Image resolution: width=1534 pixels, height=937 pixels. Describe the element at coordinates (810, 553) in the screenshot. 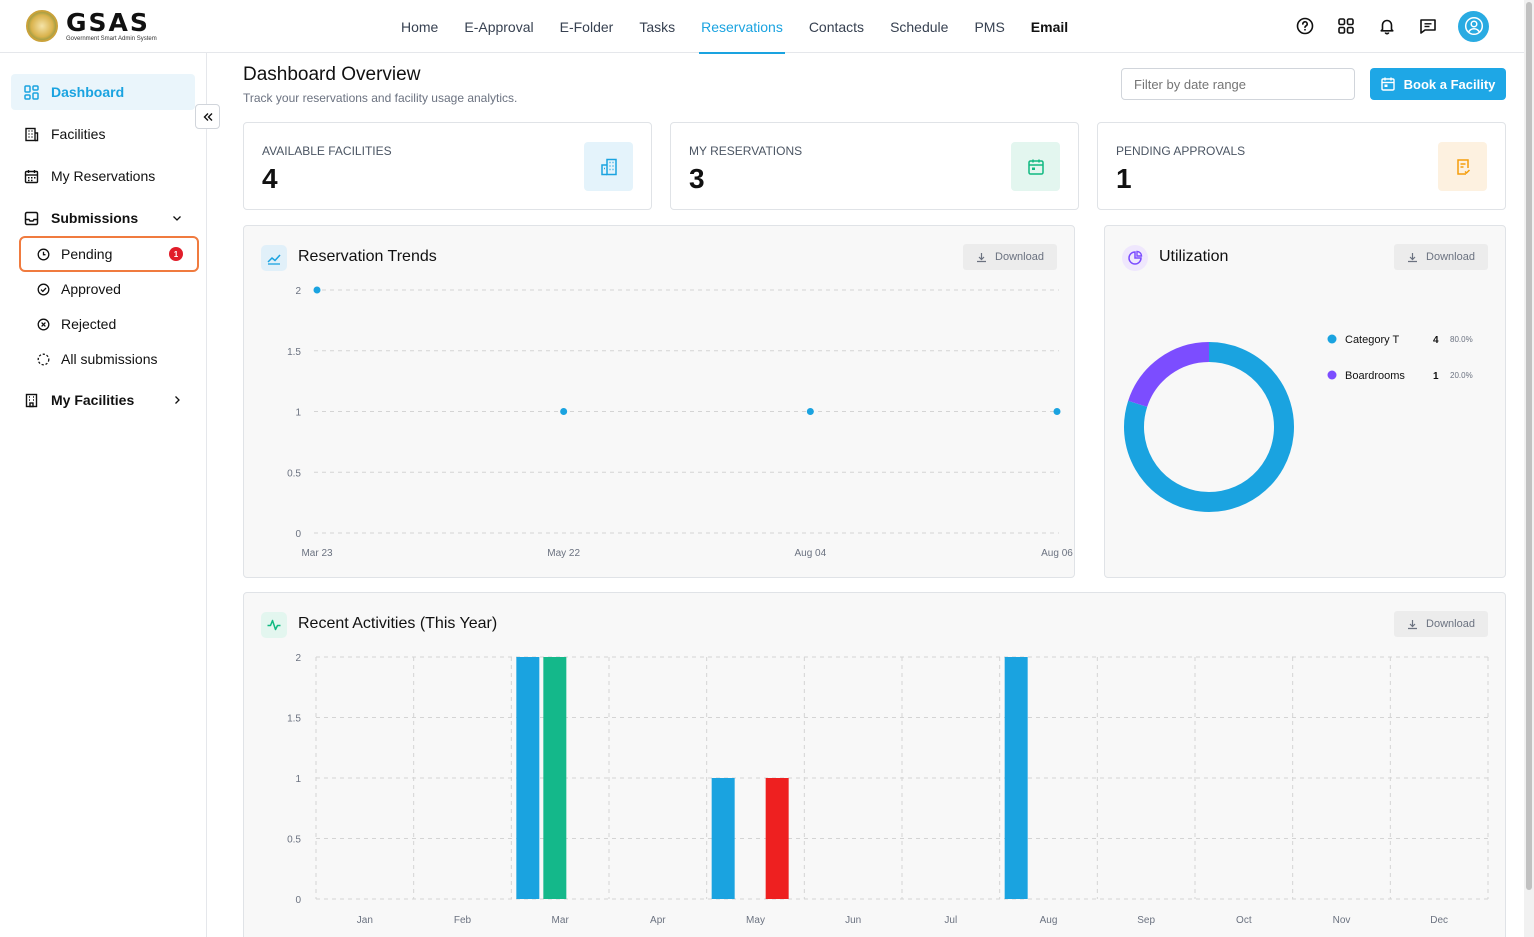

I see `x-tick-label: Aug 04` at that location.